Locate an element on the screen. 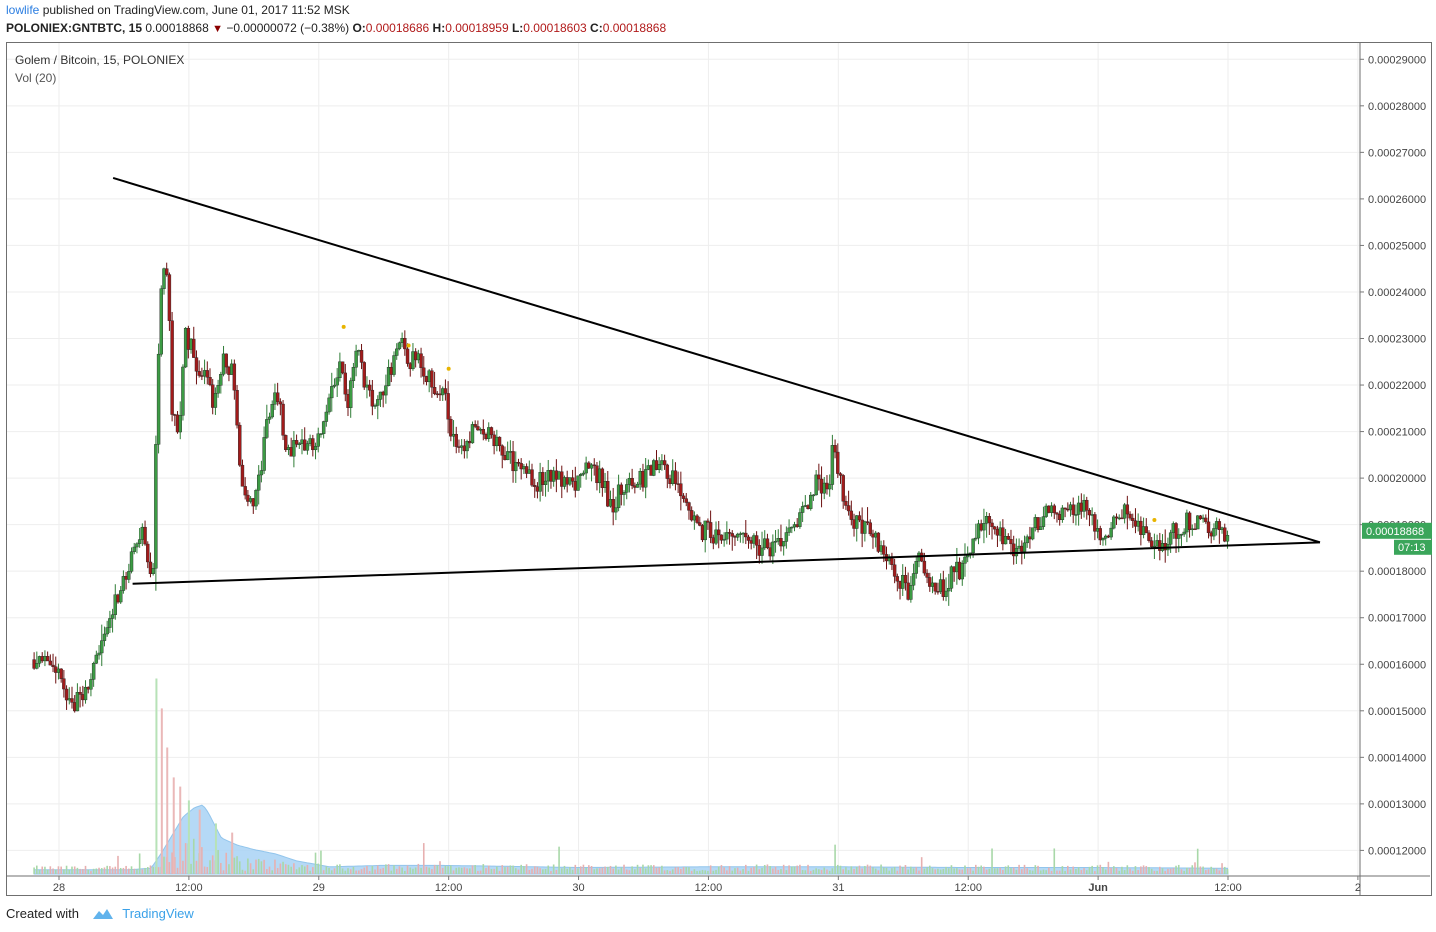 The image size is (1436, 932). time-tick-label: 12:00 is located at coordinates (1228, 888).